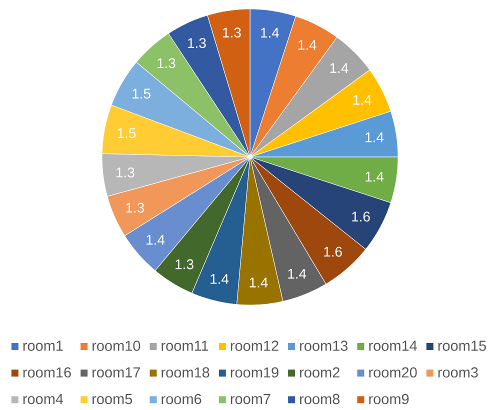 The image size is (497, 410). Describe the element at coordinates (43, 399) in the screenshot. I see `legend-label: room4` at that location.